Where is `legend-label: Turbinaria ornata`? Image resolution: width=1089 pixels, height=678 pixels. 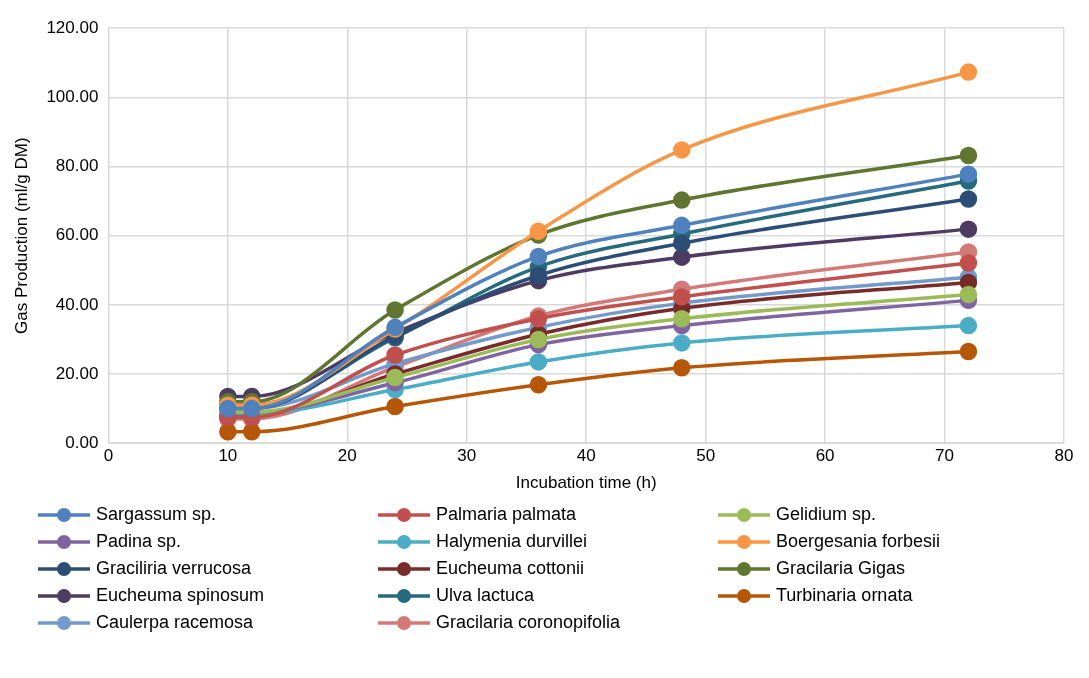
legend-label: Turbinaria ornata is located at coordinates (844, 595).